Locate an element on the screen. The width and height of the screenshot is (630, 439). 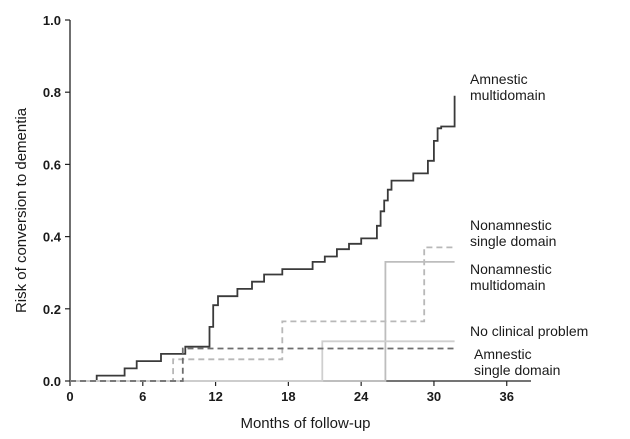
x-tick-label: 24 is located at coordinates (361, 396).